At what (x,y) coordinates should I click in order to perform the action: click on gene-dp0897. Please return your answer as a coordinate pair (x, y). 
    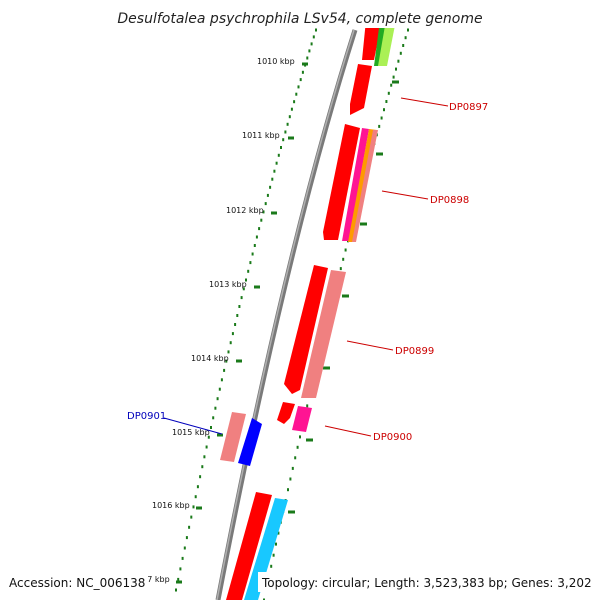
    Looking at the image, I should click on (341, 182).